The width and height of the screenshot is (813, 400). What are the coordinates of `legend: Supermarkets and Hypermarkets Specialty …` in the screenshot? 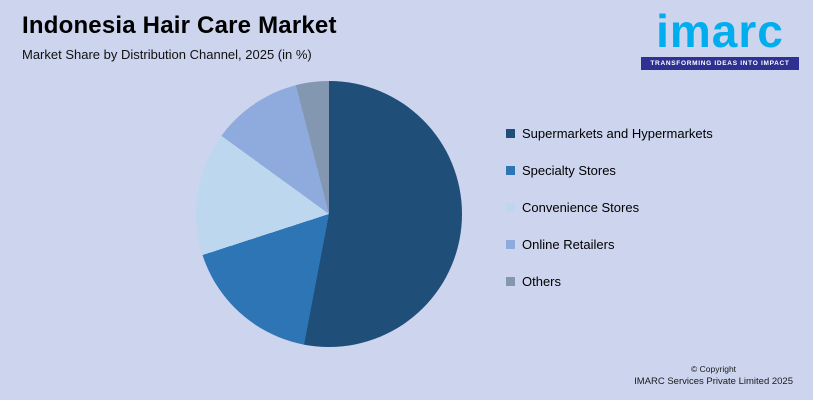 It's located at (609, 217).